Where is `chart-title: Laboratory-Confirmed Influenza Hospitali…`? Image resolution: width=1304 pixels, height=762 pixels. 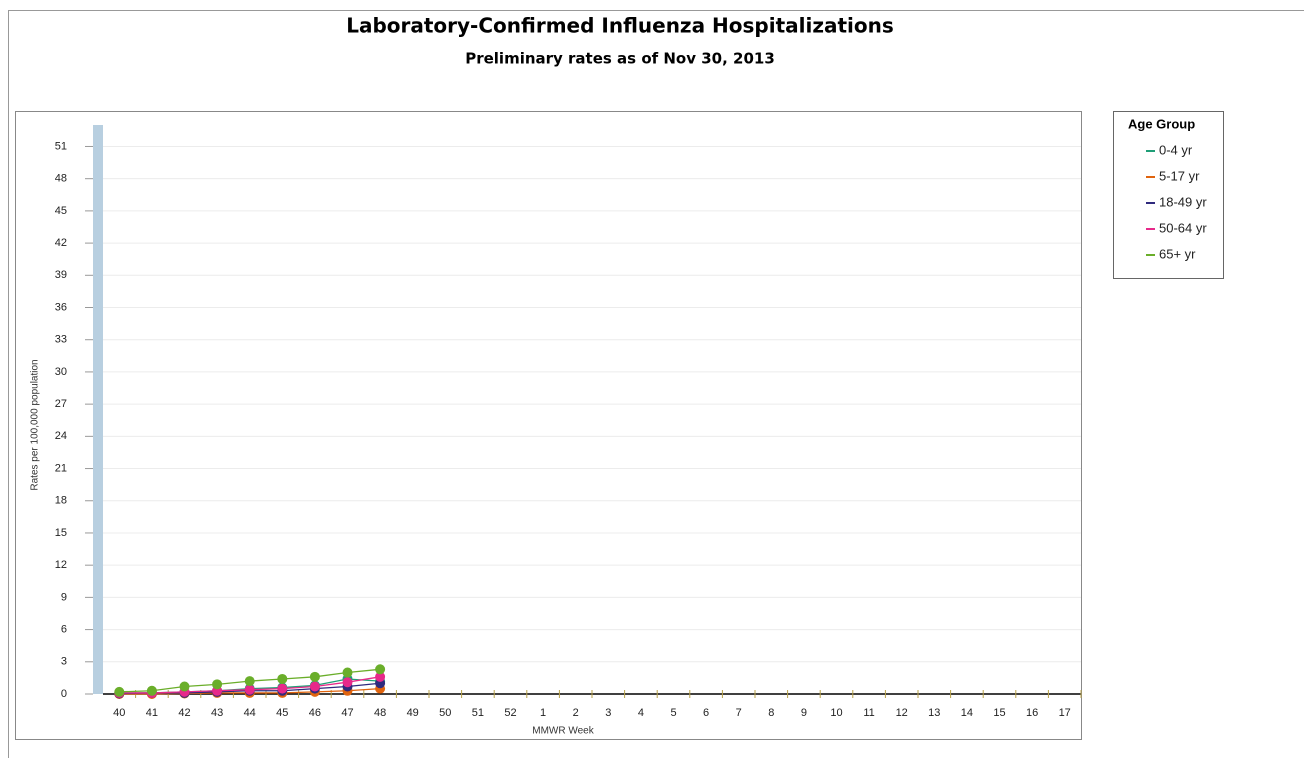 chart-title: Laboratory-Confirmed Influenza Hospitali… is located at coordinates (620, 26).